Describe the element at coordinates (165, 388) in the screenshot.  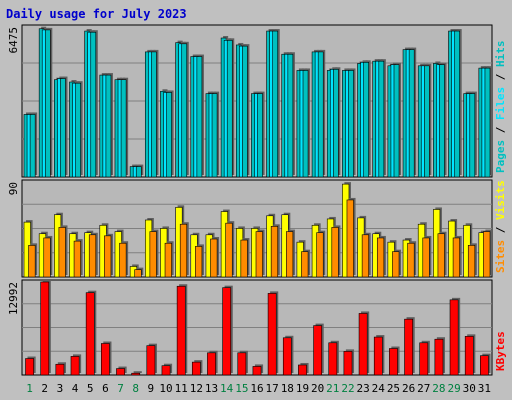
I see `x-label-day-10: 10` at that location.